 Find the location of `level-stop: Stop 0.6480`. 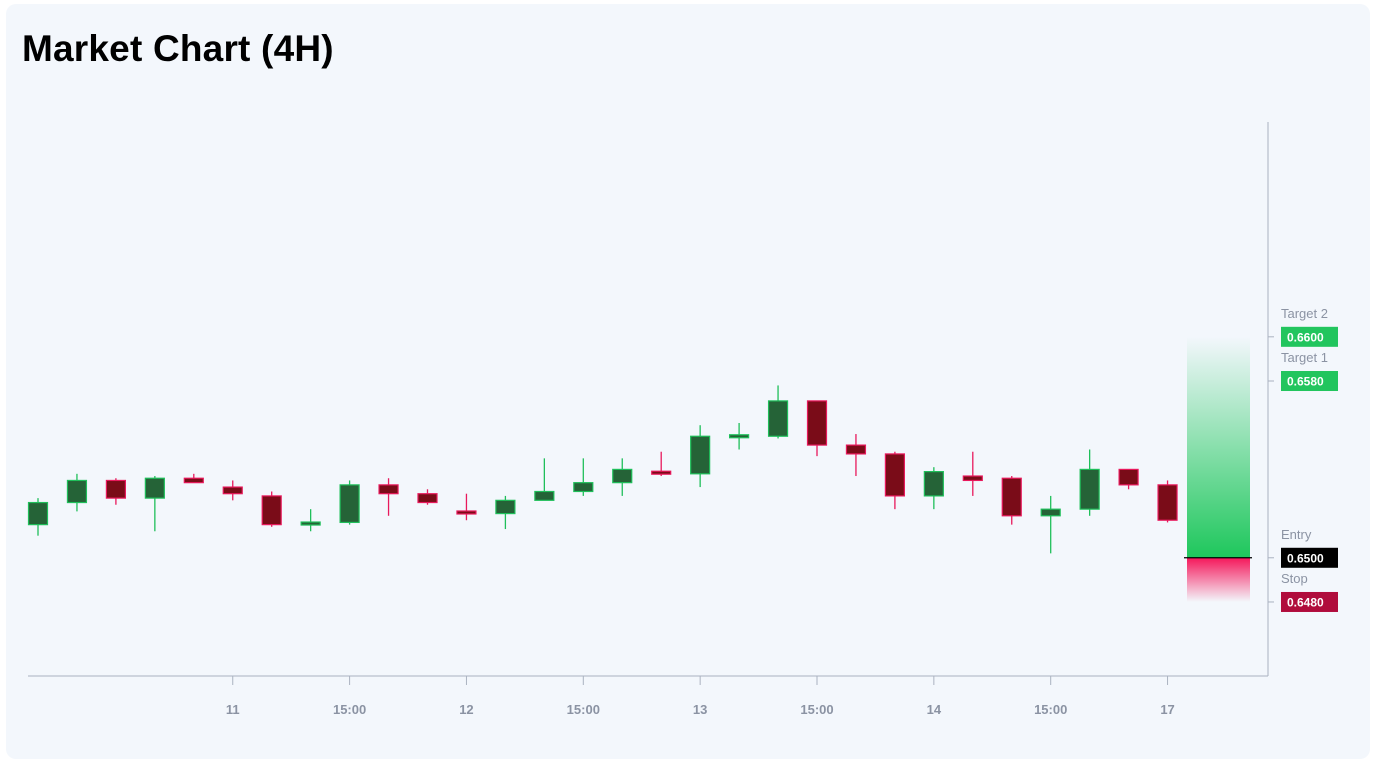

level-stop: Stop 0.6480 is located at coordinates (1303, 591).